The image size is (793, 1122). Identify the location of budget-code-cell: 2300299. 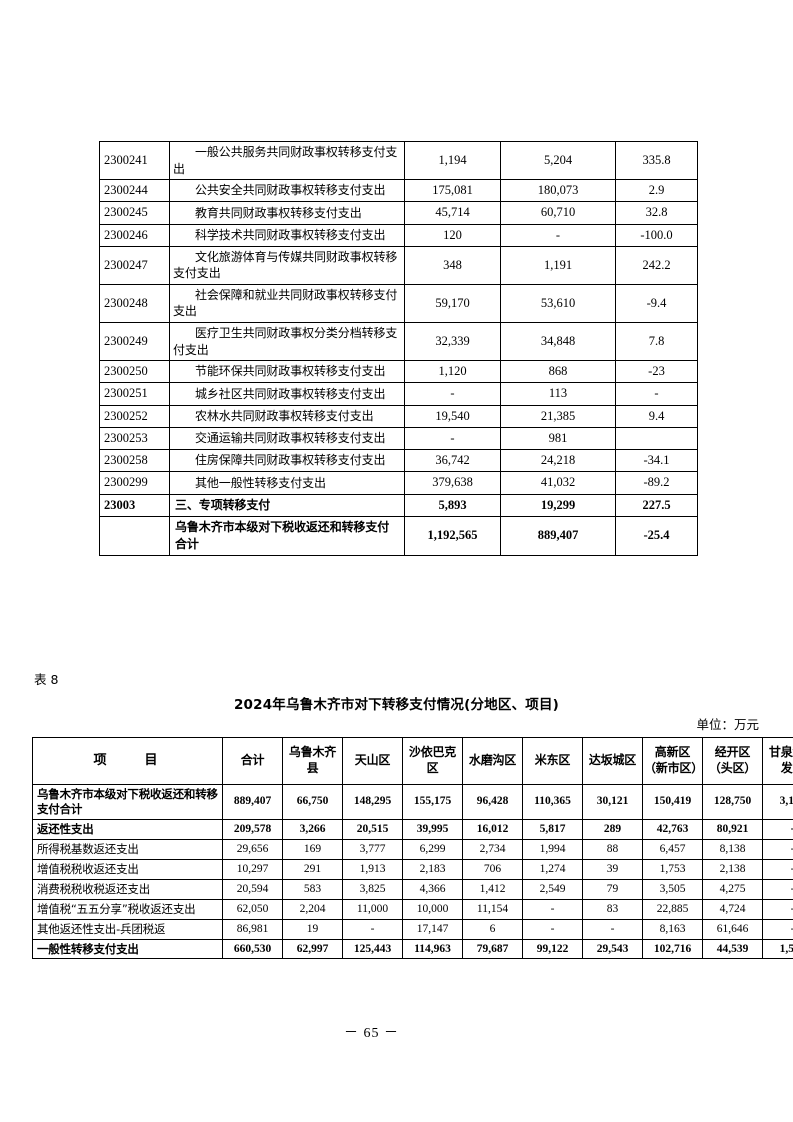
(134, 483).